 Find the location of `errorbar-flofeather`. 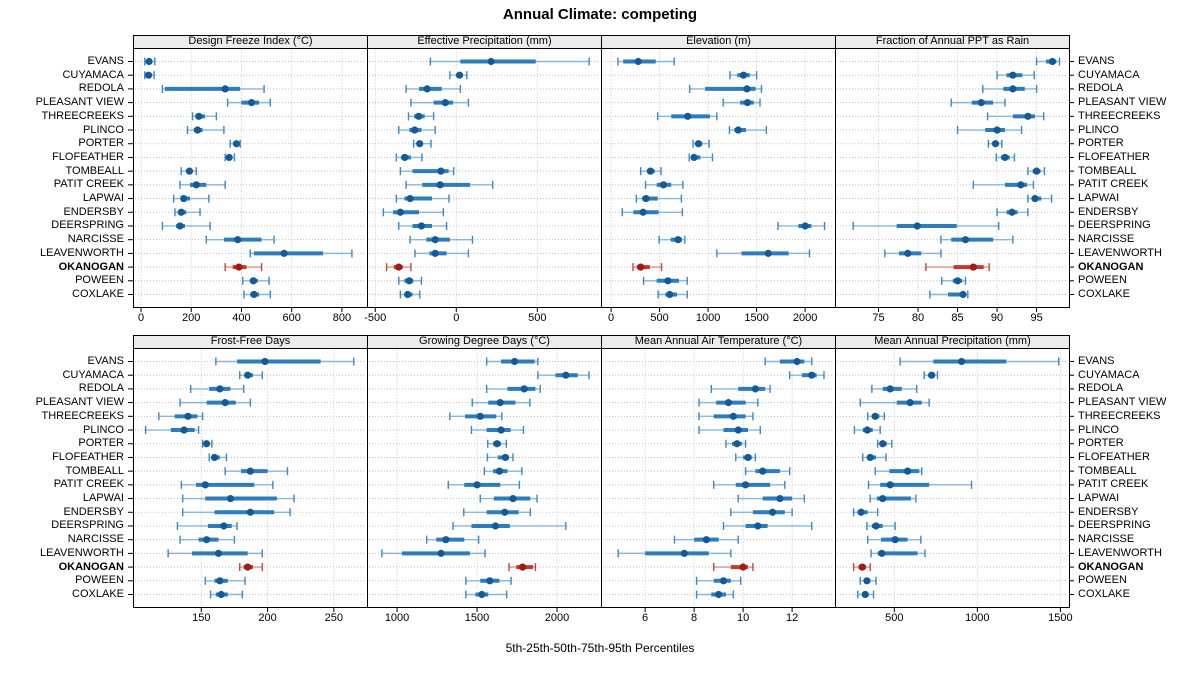

errorbar-flofeather is located at coordinates (218, 457).